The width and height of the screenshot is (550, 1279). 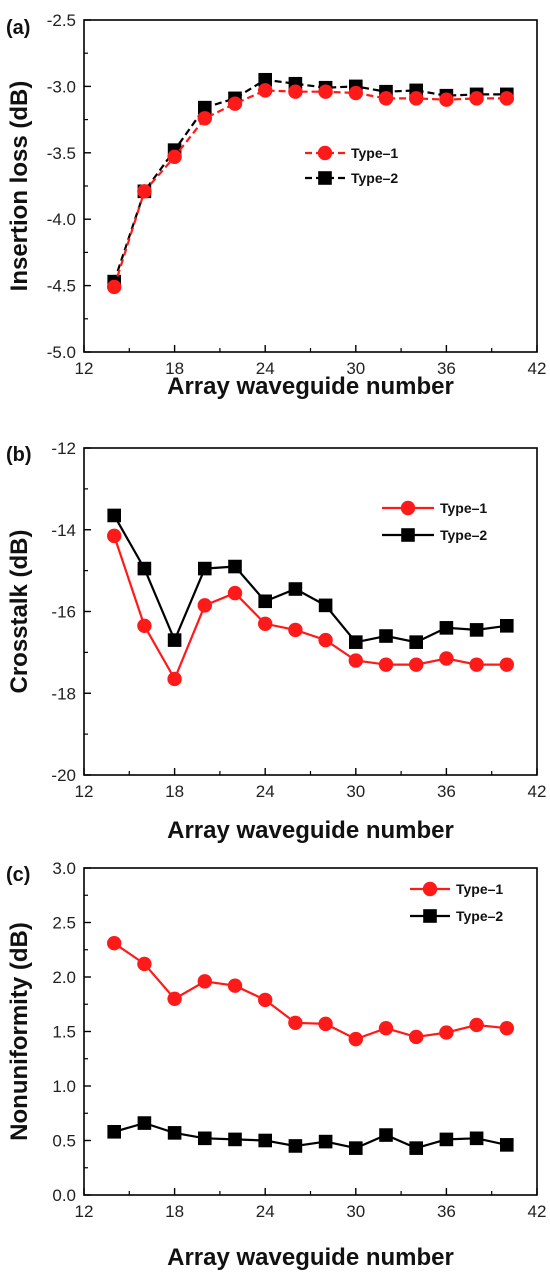 What do you see at coordinates (64, 1032) in the screenshot?
I see `y-tick-label: 1.5` at bounding box center [64, 1032].